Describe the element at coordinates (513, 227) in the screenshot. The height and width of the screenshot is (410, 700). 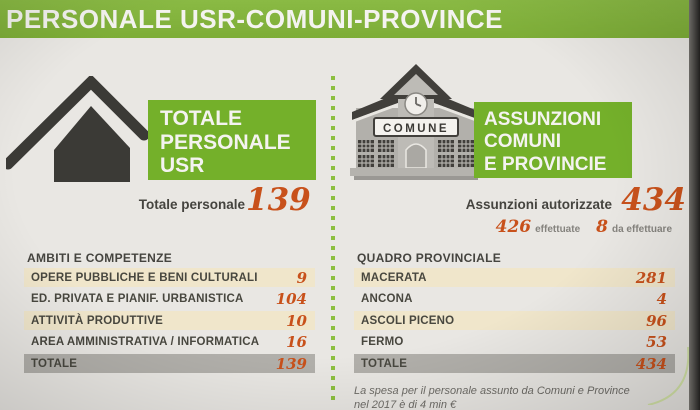
I see `substat-value: 426` at that location.